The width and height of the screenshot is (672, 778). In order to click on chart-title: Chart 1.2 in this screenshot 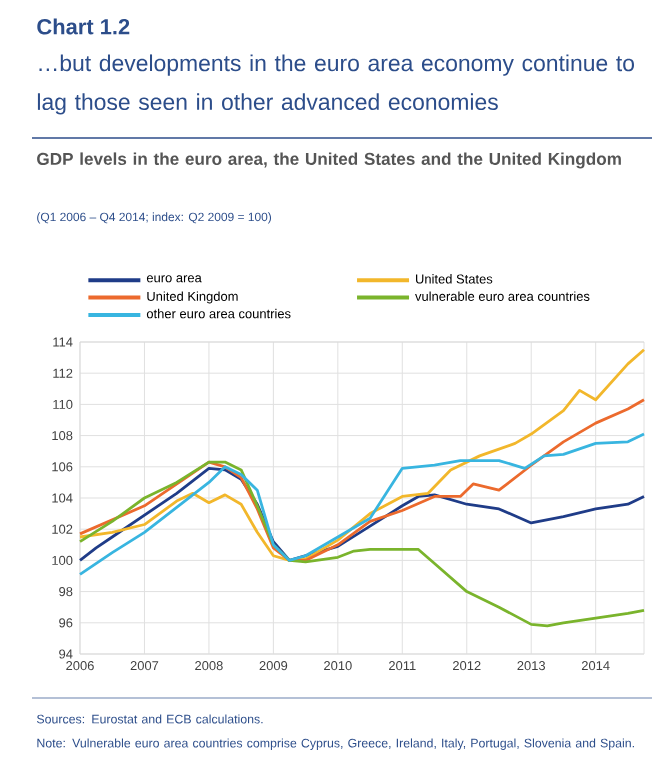, I will do `click(83, 26)`.